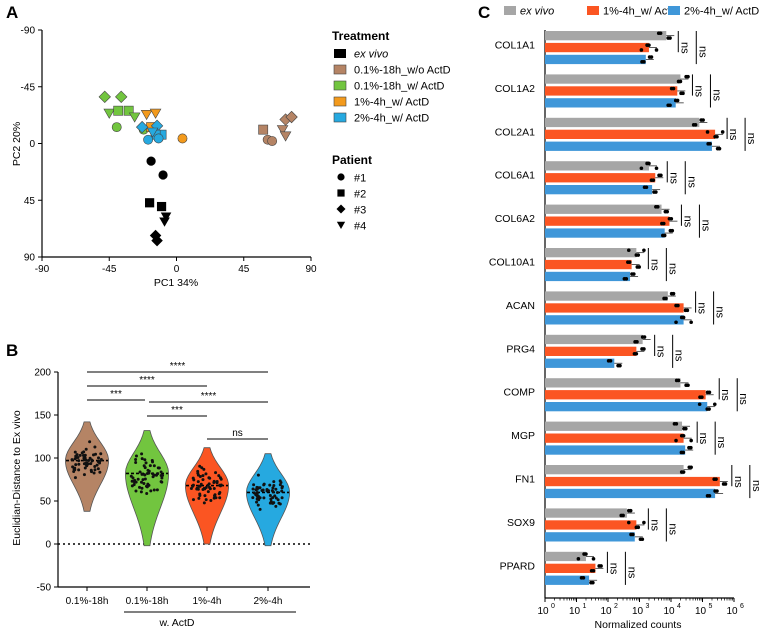 This screenshot has width=768, height=634. What do you see at coordinates (352, 160) in the screenshot?
I see `legend-patient-title: Patient` at bounding box center [352, 160].